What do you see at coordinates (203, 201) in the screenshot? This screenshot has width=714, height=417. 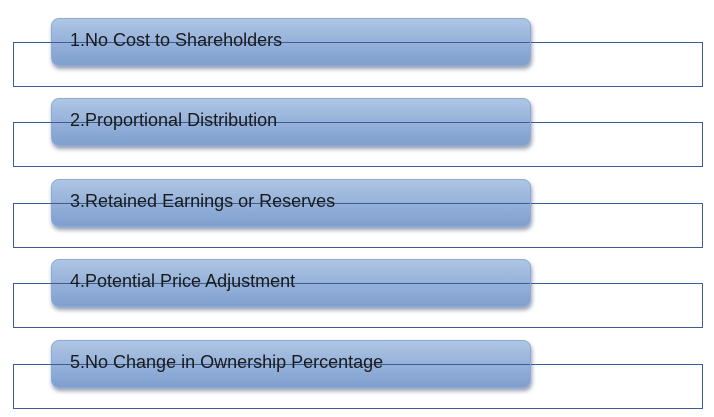 I see `list-item-label: 3.Retained Earnings or Reserves` at bounding box center [203, 201].